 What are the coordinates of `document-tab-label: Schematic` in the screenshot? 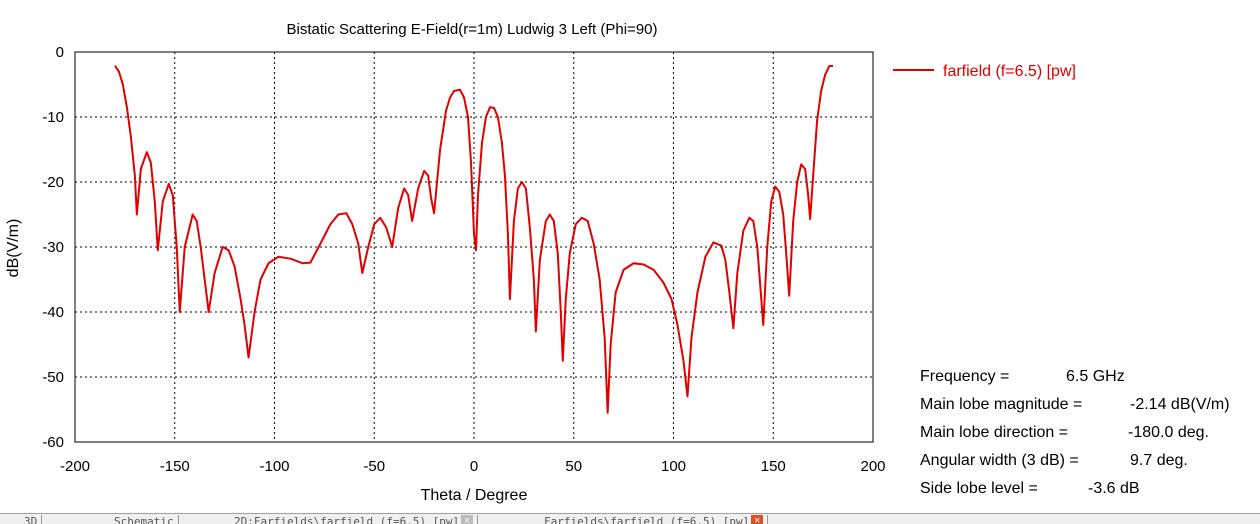 It's located at (144, 519).